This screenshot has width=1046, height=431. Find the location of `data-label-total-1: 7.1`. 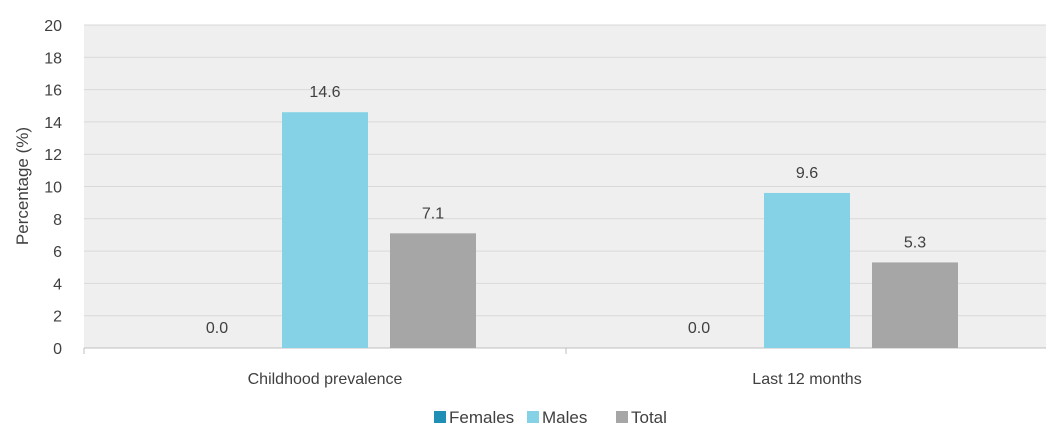

data-label-total-1: 7.1 is located at coordinates (433, 213).